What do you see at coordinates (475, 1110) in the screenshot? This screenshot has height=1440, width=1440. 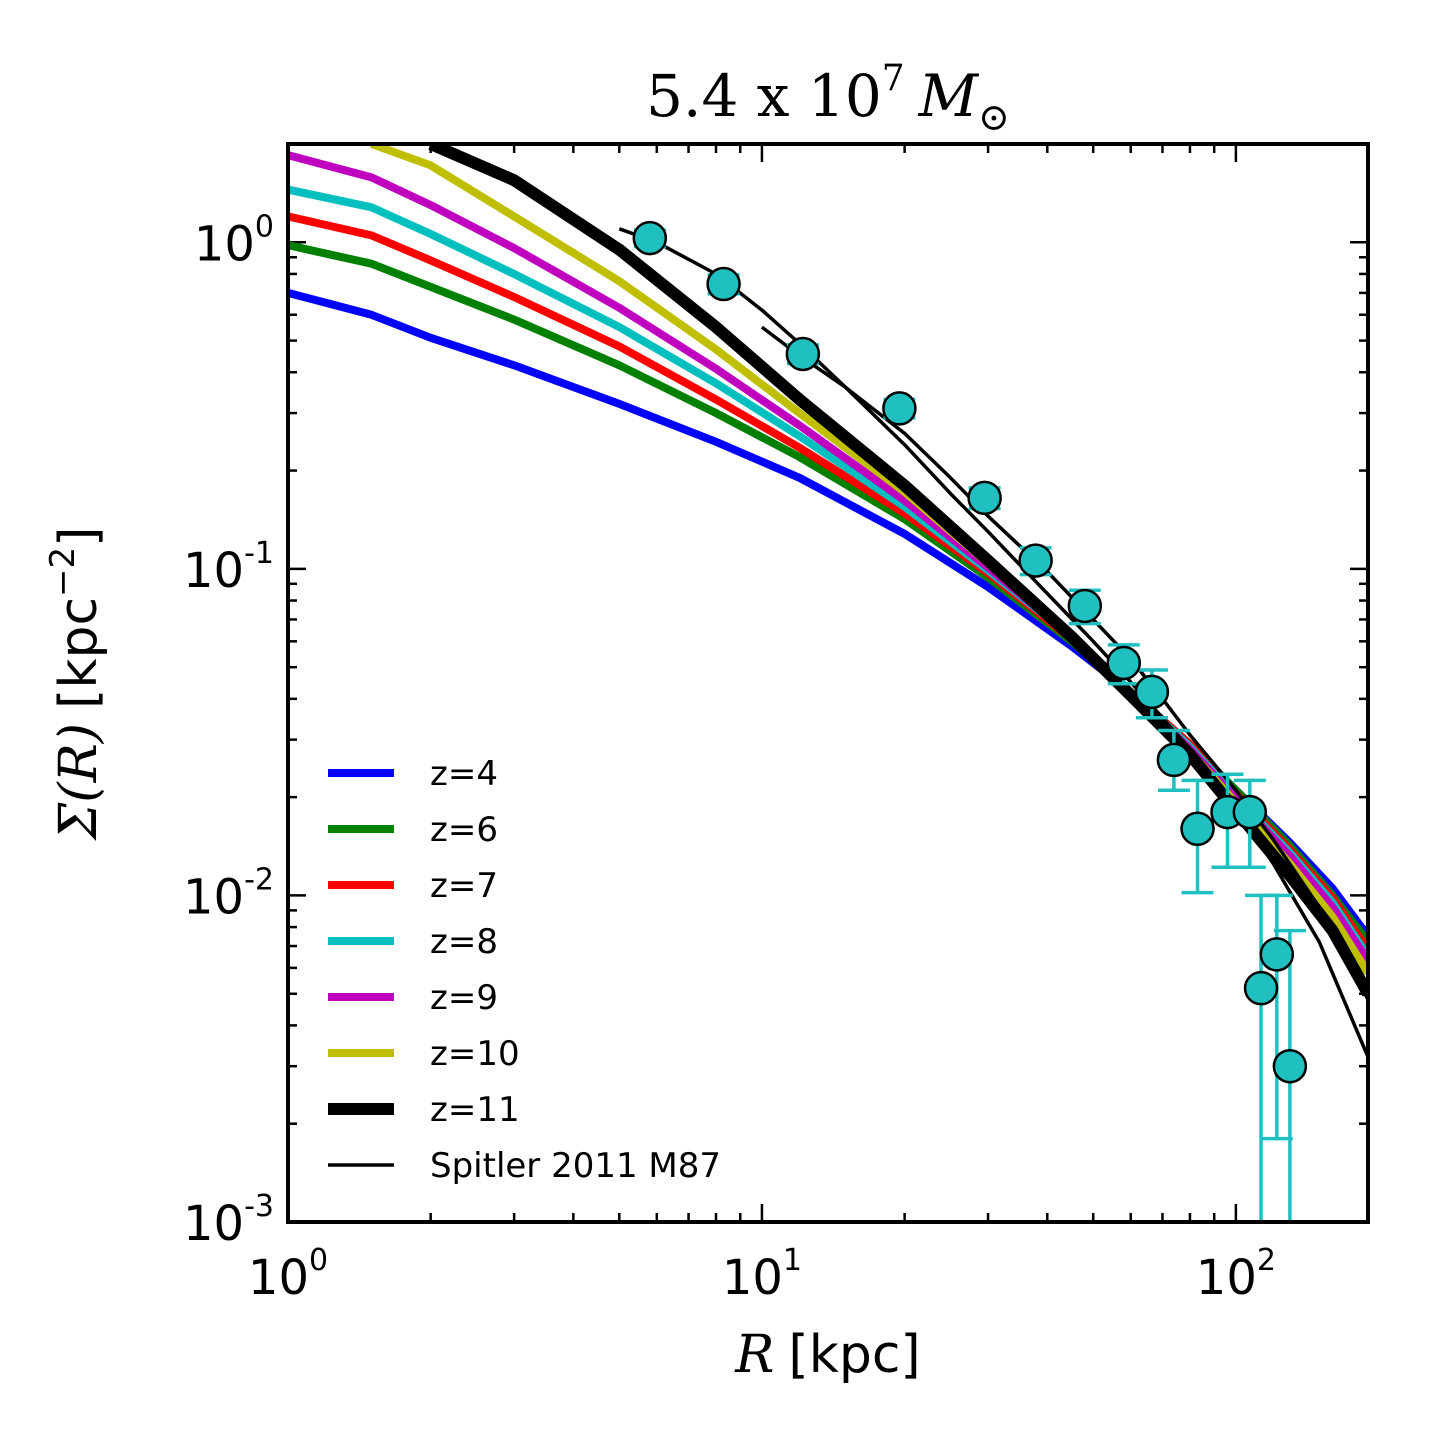 I see `legend-label: z=11` at bounding box center [475, 1110].